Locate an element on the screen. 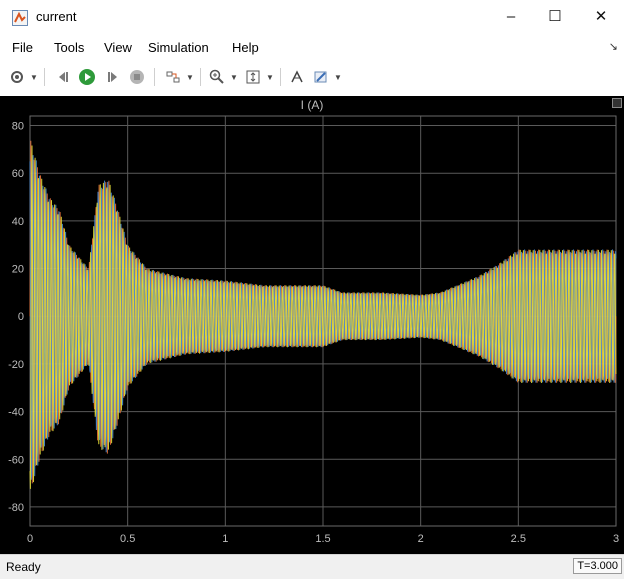  gear-icon is located at coordinates (17, 77).